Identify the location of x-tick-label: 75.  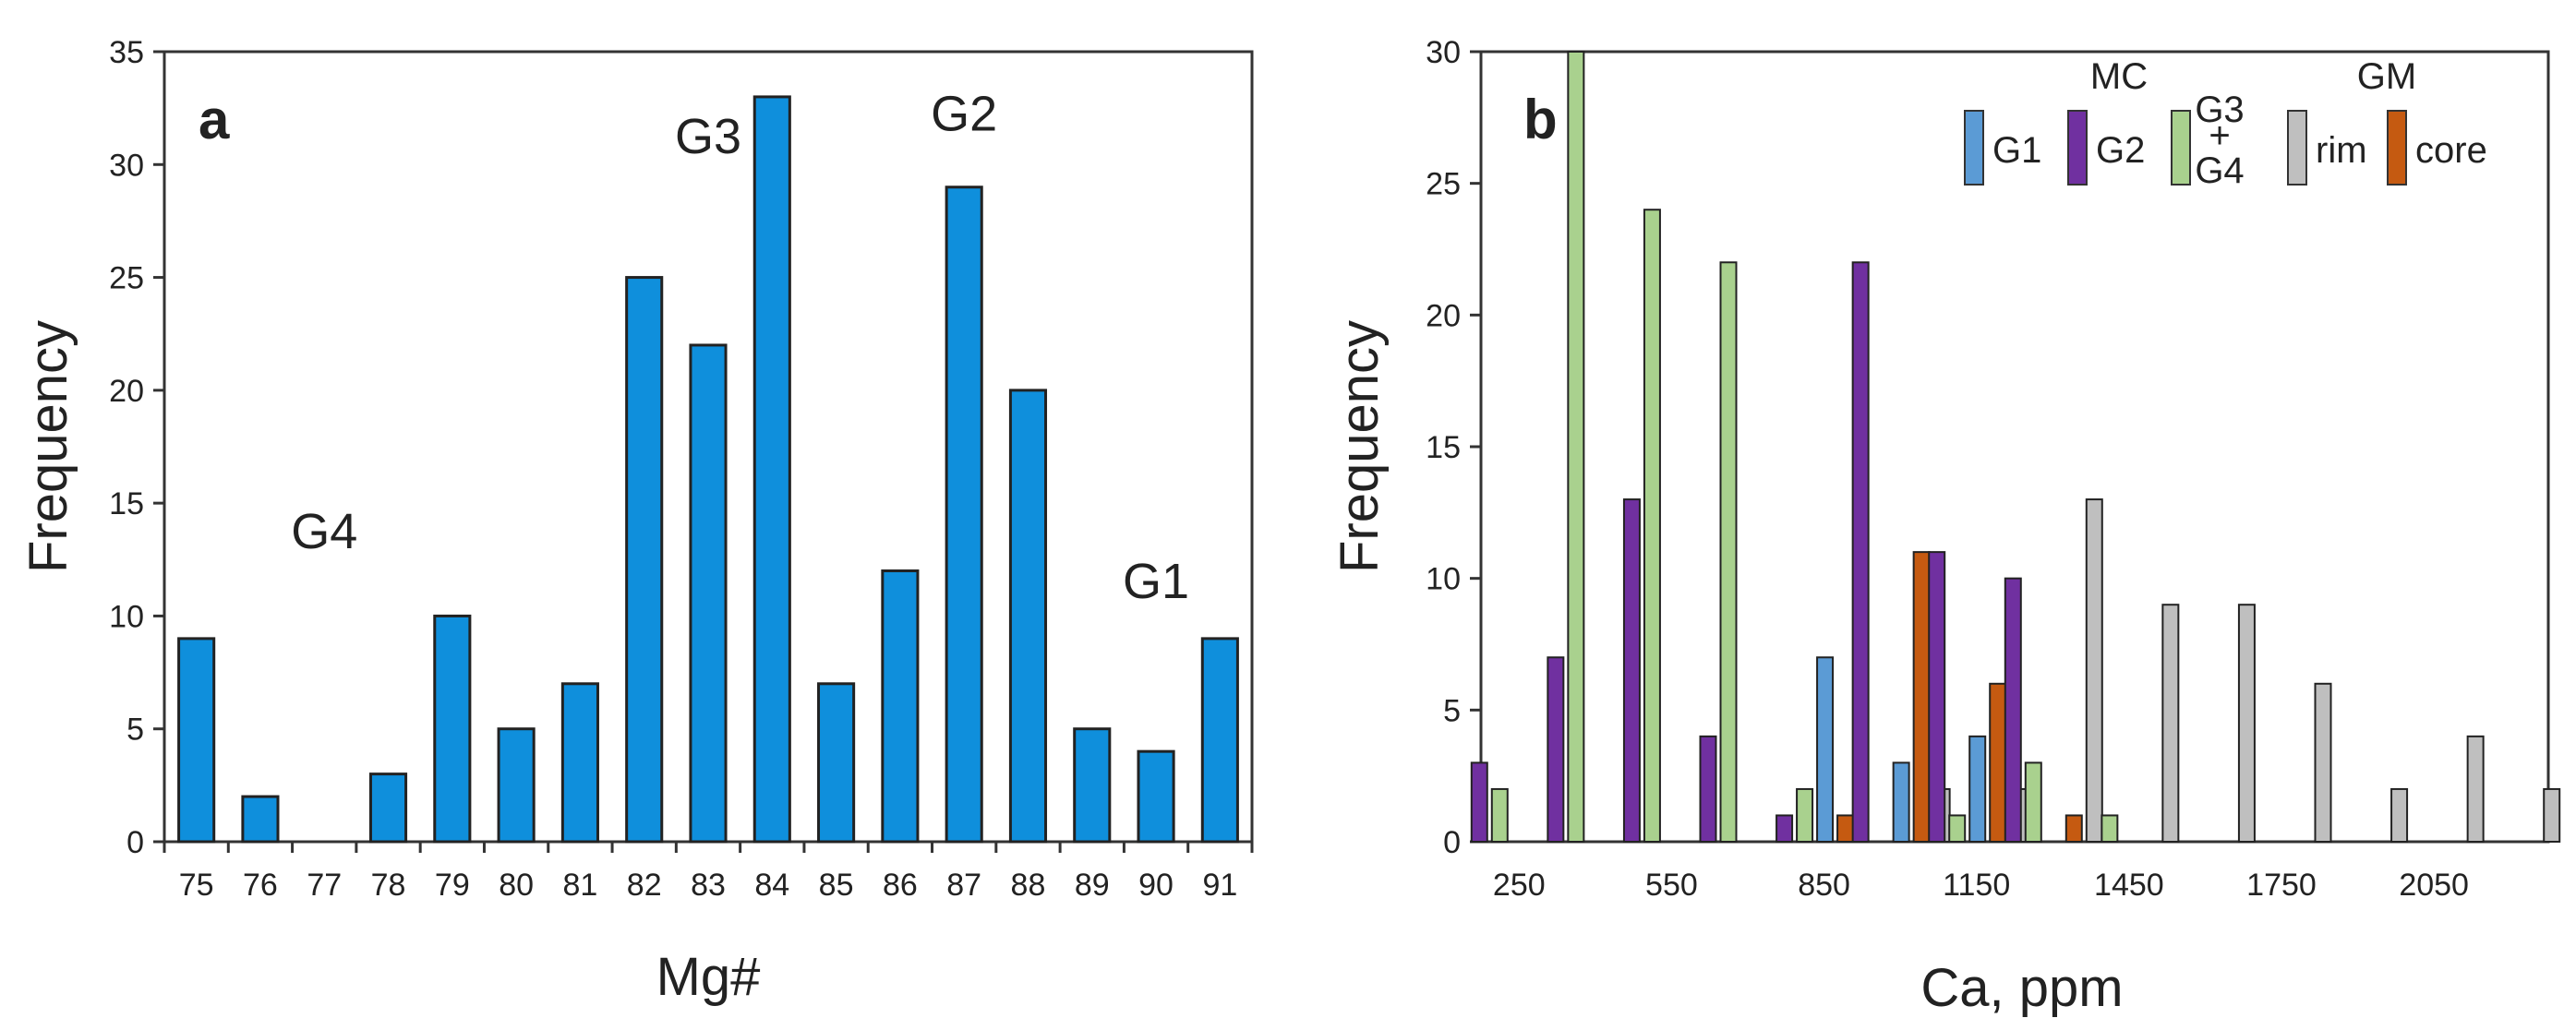
(196, 885).